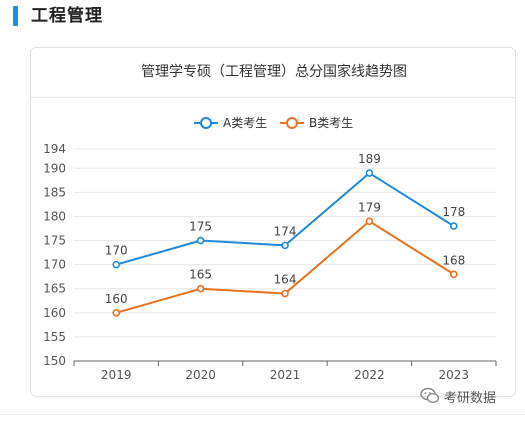  Describe the element at coordinates (453, 212) in the screenshot. I see `data-label: 178` at that location.